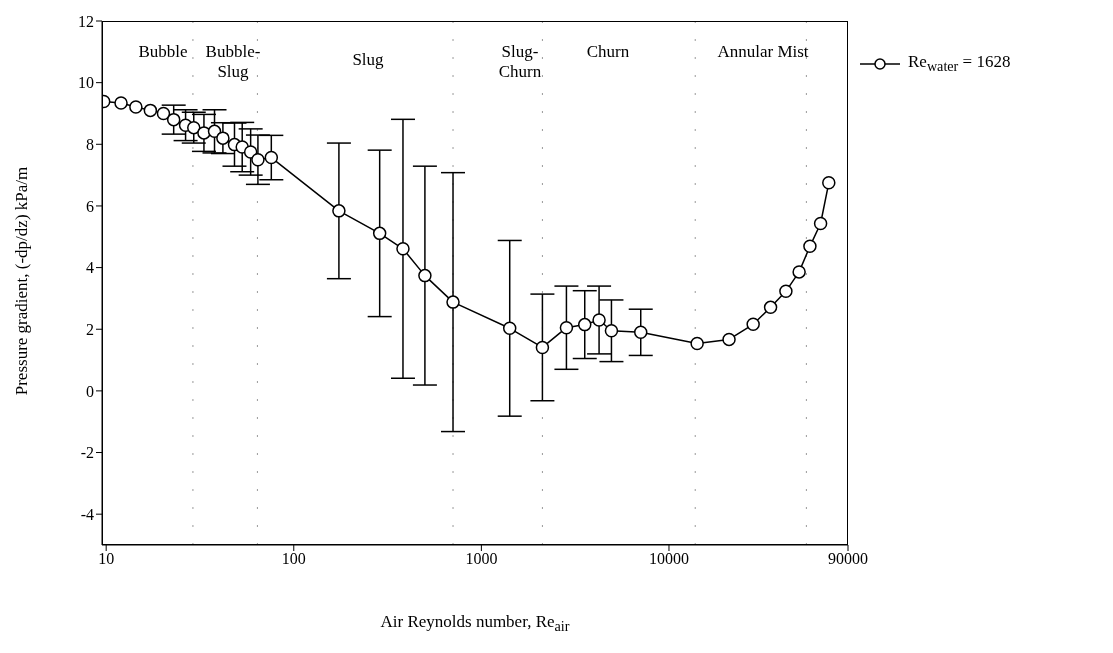 The image size is (1113, 653). What do you see at coordinates (520, 62) in the screenshot?
I see `annotation: Slug- Churn` at bounding box center [520, 62].